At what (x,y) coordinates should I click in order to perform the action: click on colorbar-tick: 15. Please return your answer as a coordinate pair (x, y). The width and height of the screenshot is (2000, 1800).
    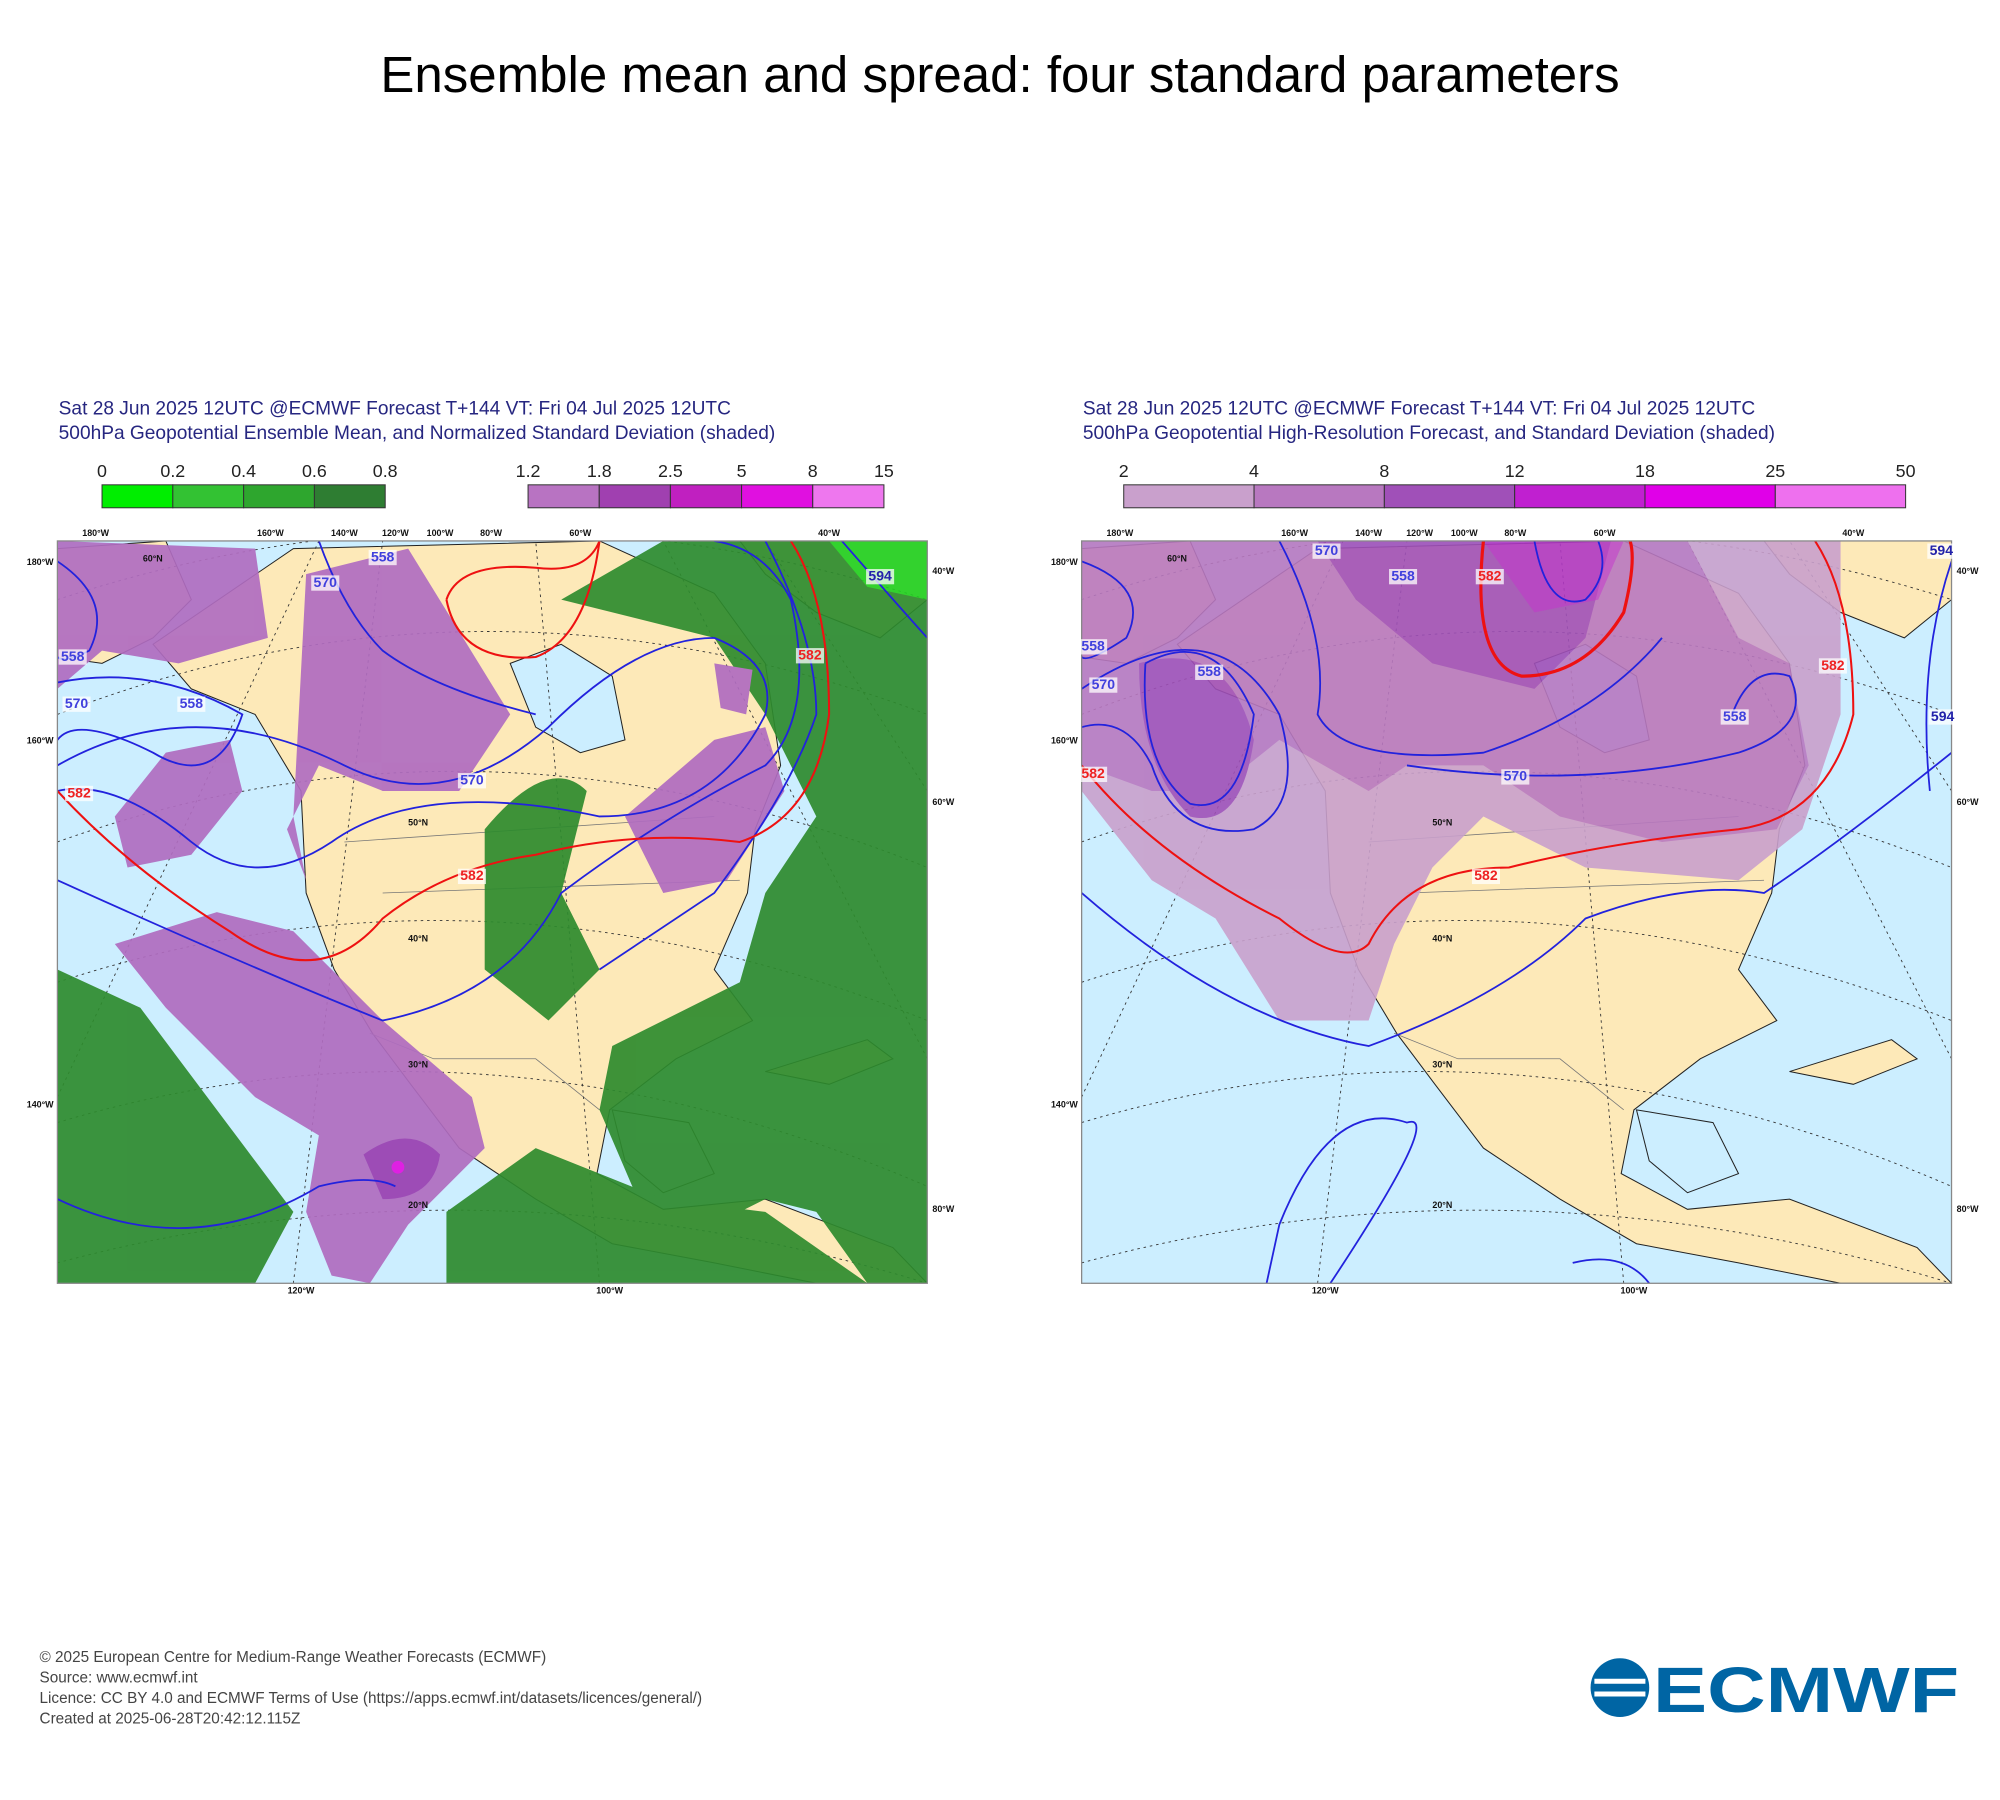
    Looking at the image, I should click on (884, 471).